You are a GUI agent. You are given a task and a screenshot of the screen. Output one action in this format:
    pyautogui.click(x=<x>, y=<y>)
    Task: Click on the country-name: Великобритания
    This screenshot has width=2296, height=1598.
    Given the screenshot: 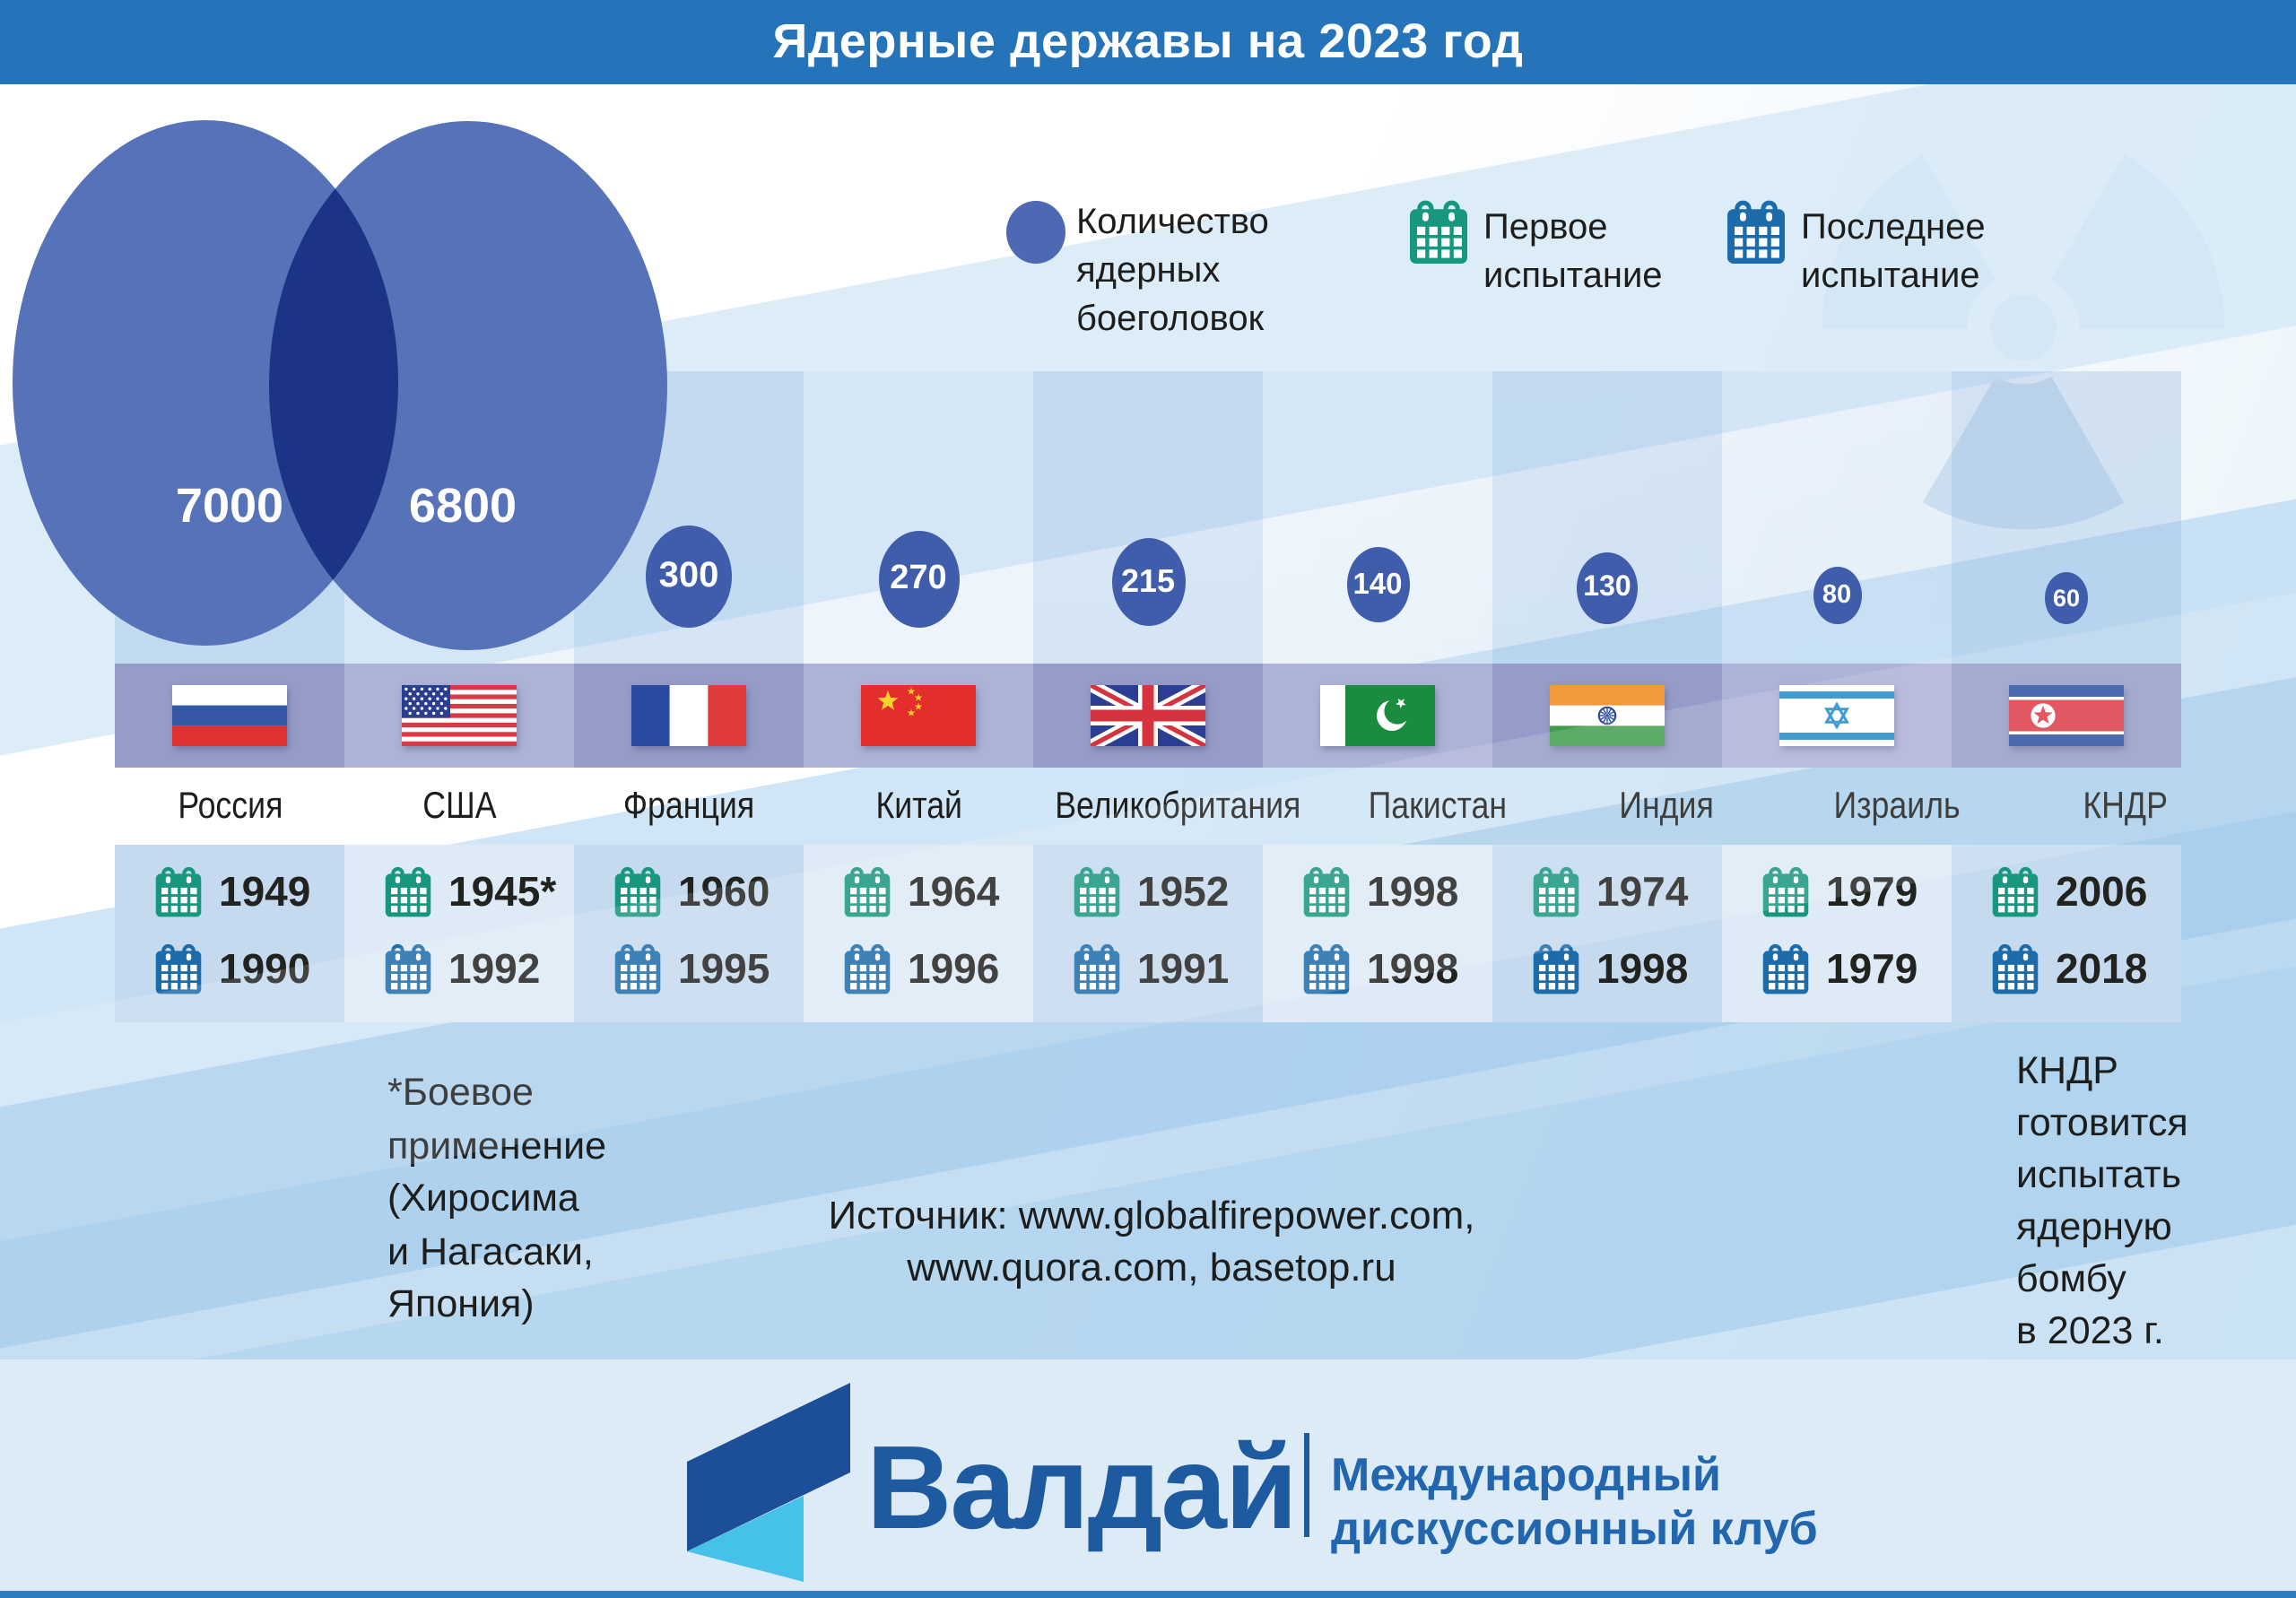 What is the action you would take?
    pyautogui.click(x=1178, y=805)
    